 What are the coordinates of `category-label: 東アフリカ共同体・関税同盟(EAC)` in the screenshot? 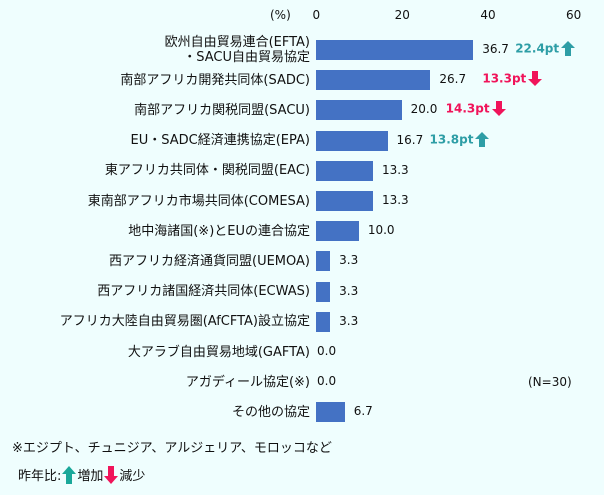 It's located at (207, 171).